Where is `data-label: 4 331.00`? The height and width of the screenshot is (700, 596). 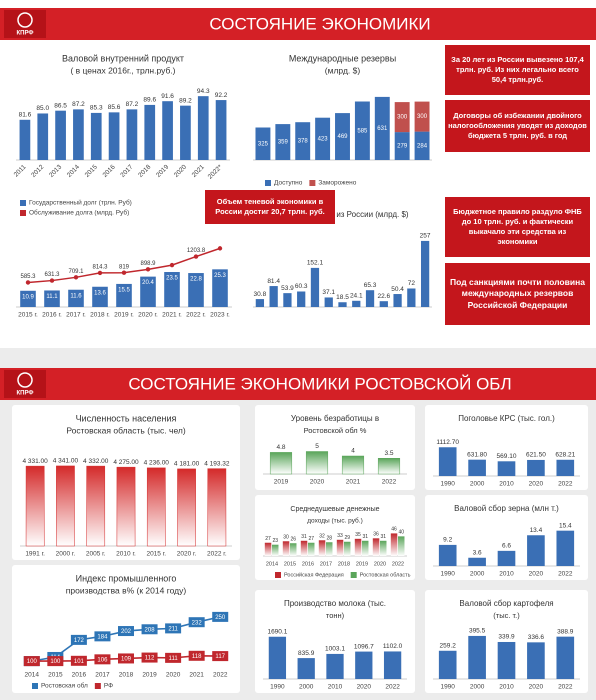 data-label: 4 331.00 is located at coordinates (35, 461).